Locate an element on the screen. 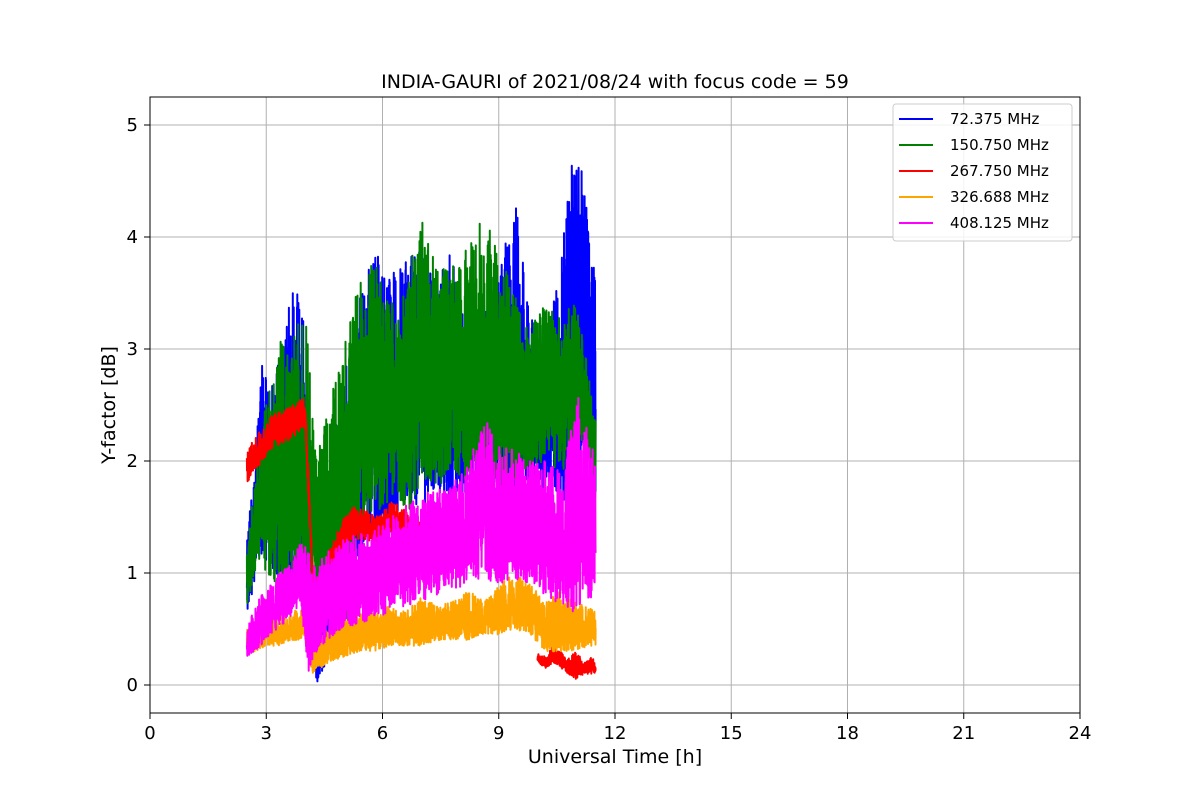 The image size is (1200, 800). legend-entry: 408.125 MHz is located at coordinates (999, 223).